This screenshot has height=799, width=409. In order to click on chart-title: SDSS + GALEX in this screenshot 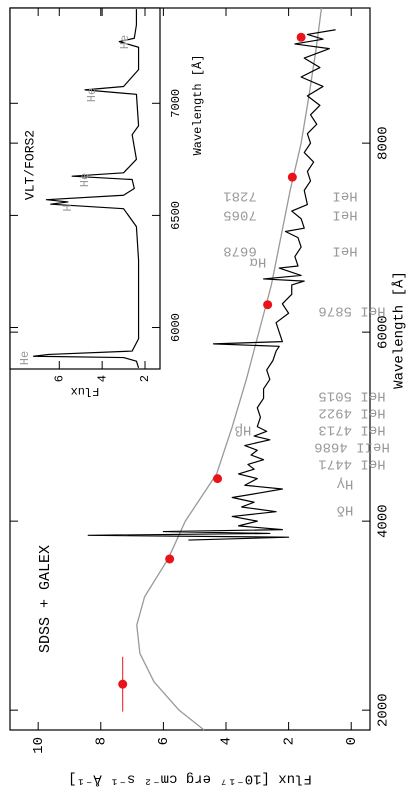, I will do `click(45, 599)`.